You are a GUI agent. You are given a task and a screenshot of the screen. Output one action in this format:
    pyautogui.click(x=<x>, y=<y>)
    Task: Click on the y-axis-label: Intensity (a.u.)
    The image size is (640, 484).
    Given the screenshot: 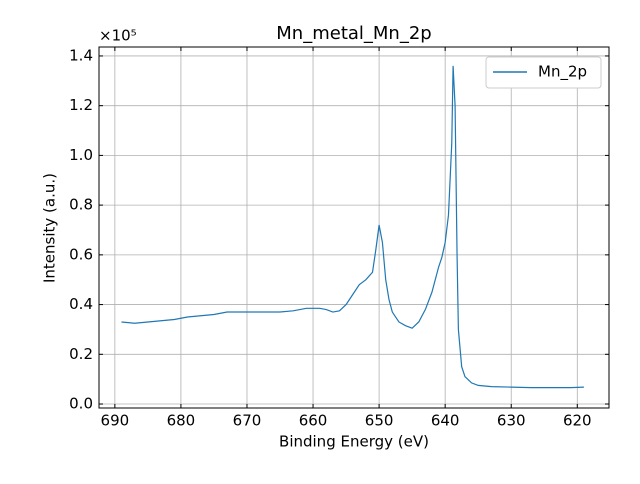 What is the action you would take?
    pyautogui.click(x=50, y=228)
    